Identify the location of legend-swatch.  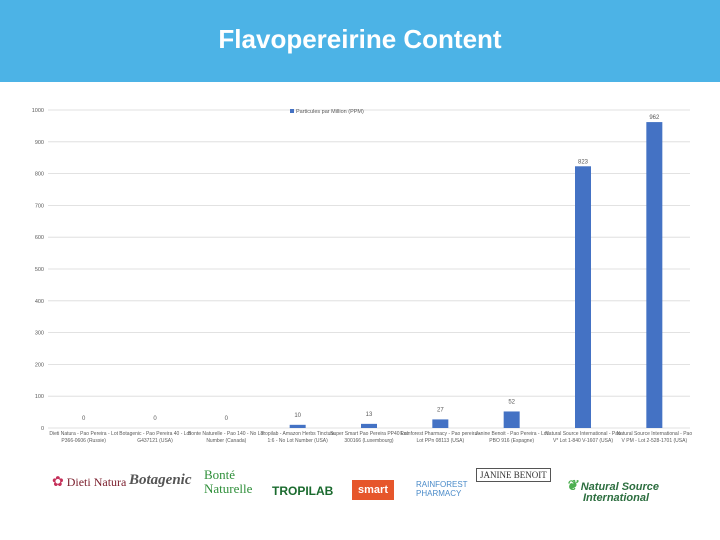
(292, 111).